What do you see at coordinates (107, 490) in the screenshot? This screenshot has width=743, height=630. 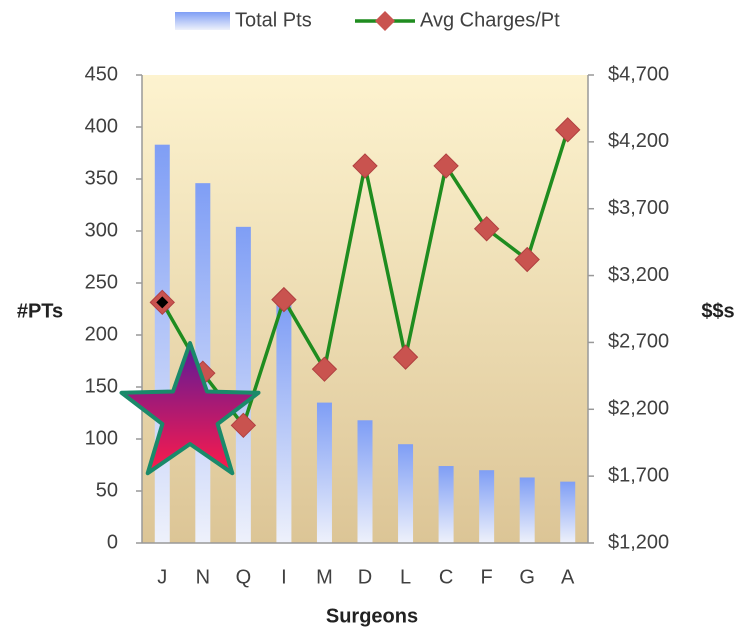 I see `y-tick-label: 50` at bounding box center [107, 490].